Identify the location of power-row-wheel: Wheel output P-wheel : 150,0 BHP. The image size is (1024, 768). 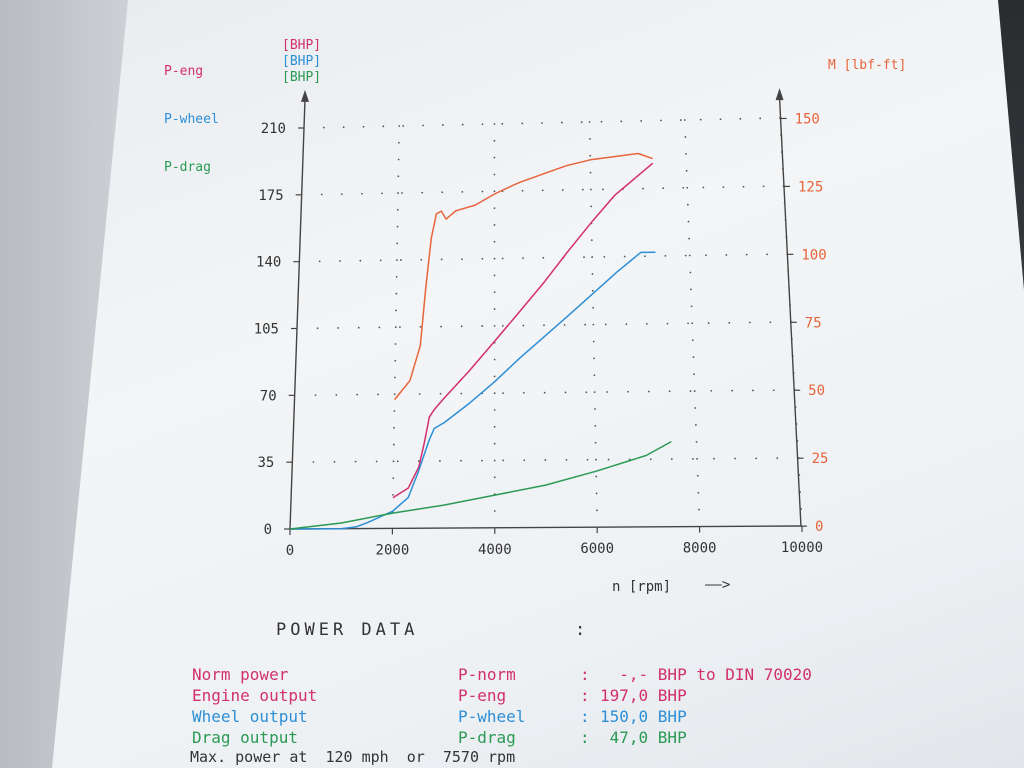
(572, 716).